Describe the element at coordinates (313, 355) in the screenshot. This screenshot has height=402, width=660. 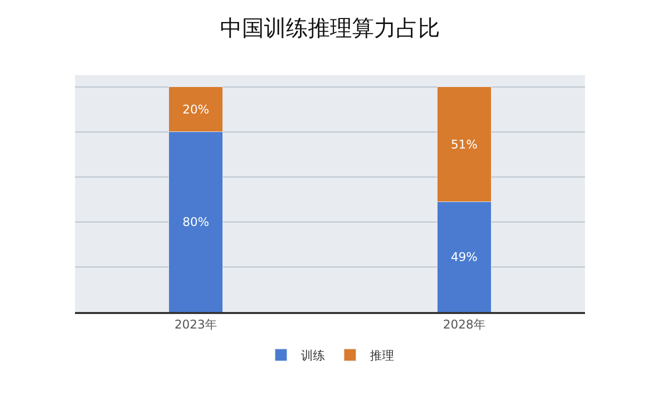
I see `legend-label: 训练` at that location.